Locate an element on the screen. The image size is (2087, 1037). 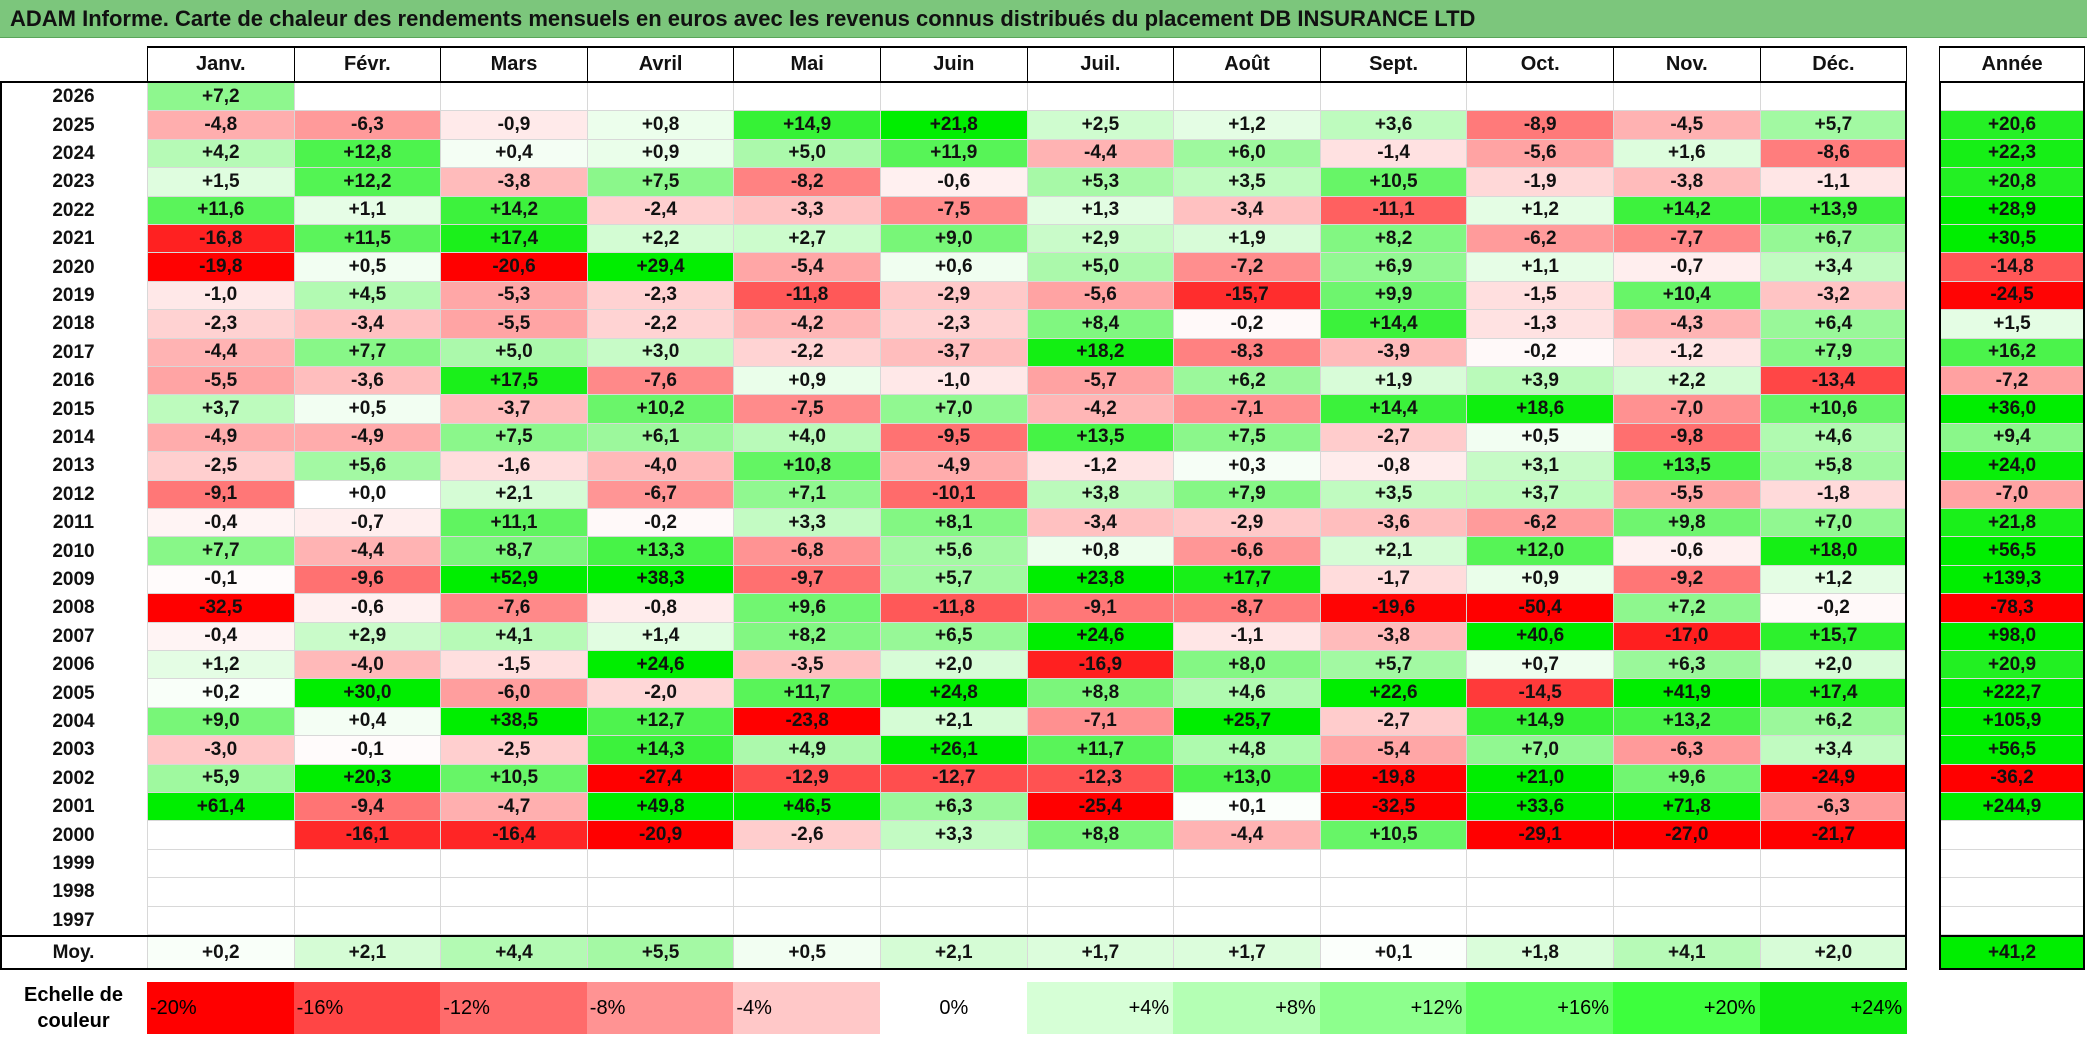
annual-cell: +1,5 is located at coordinates (2012, 324).